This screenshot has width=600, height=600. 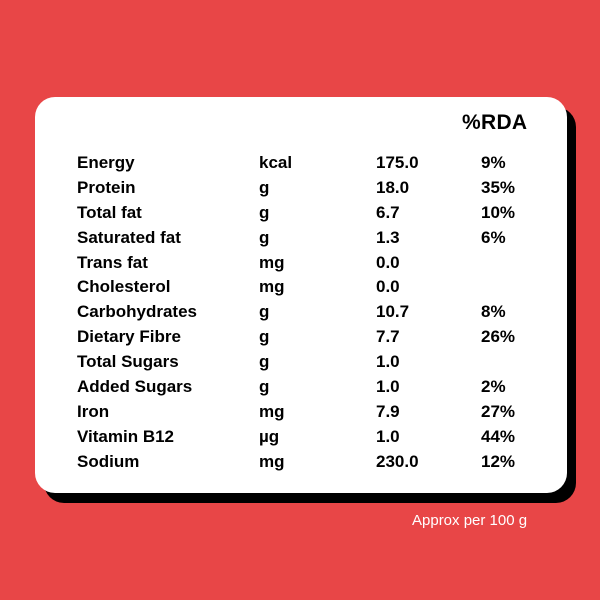 I want to click on nutrient-name: Carbohydrates, so click(x=137, y=312).